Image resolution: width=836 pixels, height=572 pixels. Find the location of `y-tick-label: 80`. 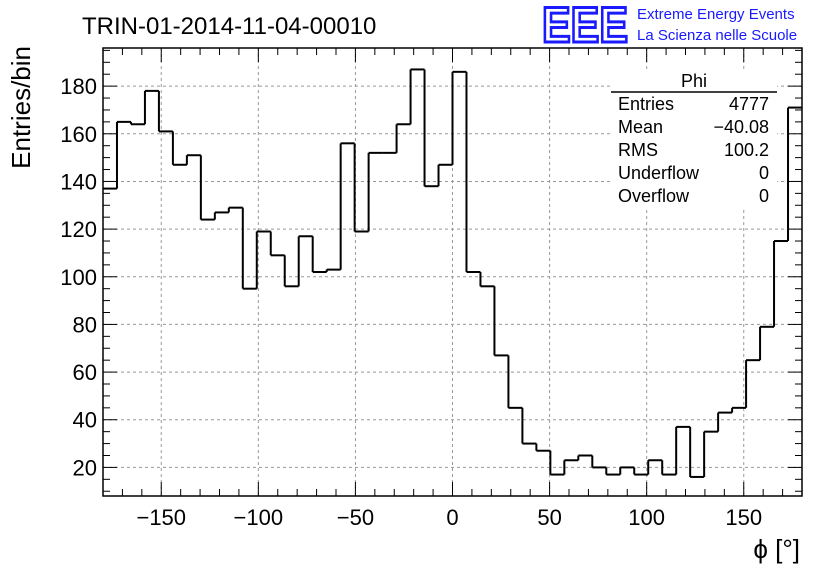

y-tick-label: 80 is located at coordinates (85, 324).